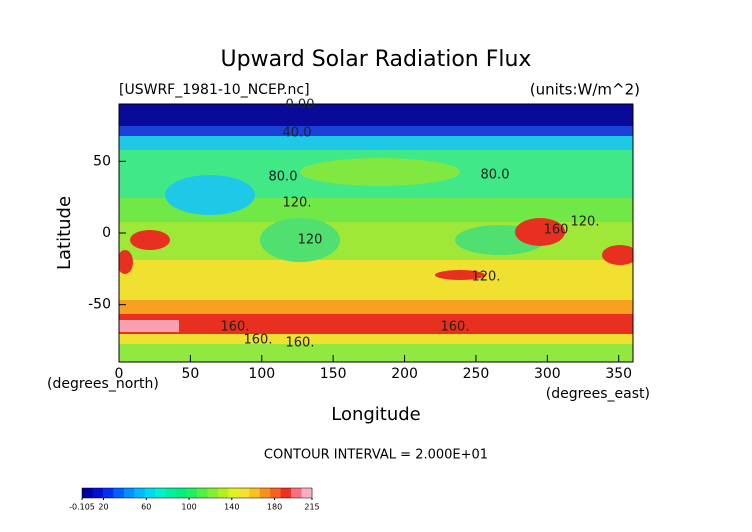  Describe the element at coordinates (585, 90) in the screenshot. I see `units: (units:W/m^2)` at that location.